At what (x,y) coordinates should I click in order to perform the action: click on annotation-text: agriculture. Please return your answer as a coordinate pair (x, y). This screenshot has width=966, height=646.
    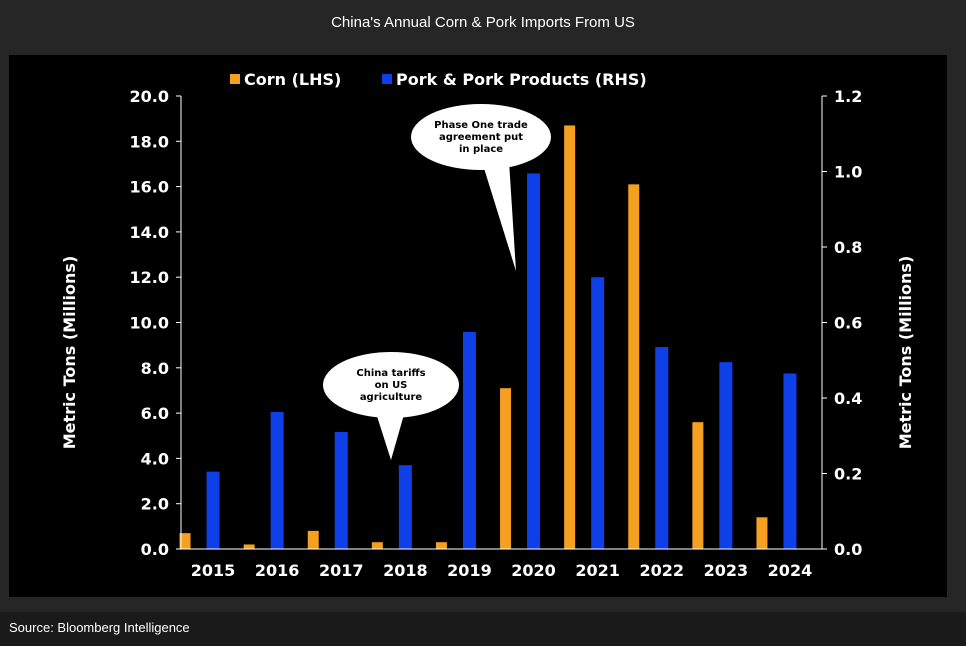
    Looking at the image, I should click on (391, 397).